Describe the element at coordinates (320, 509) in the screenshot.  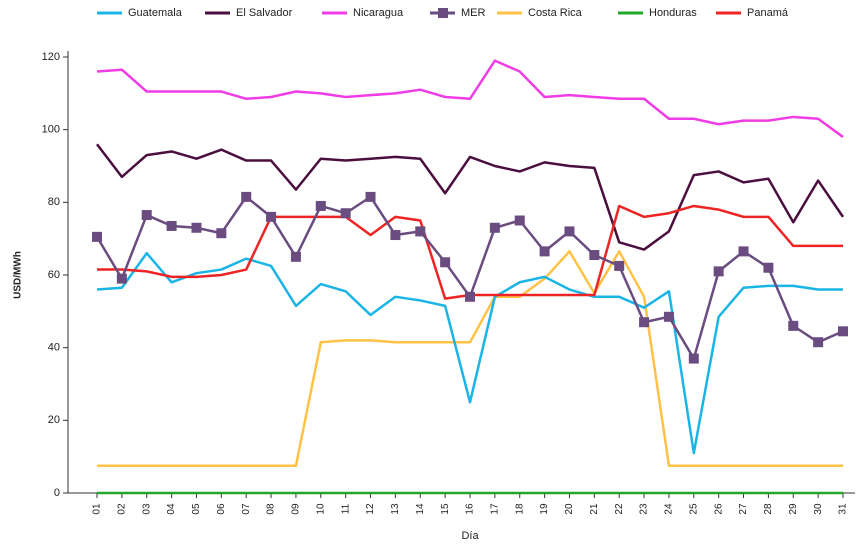
I see `x-tick-label: 10` at that location.